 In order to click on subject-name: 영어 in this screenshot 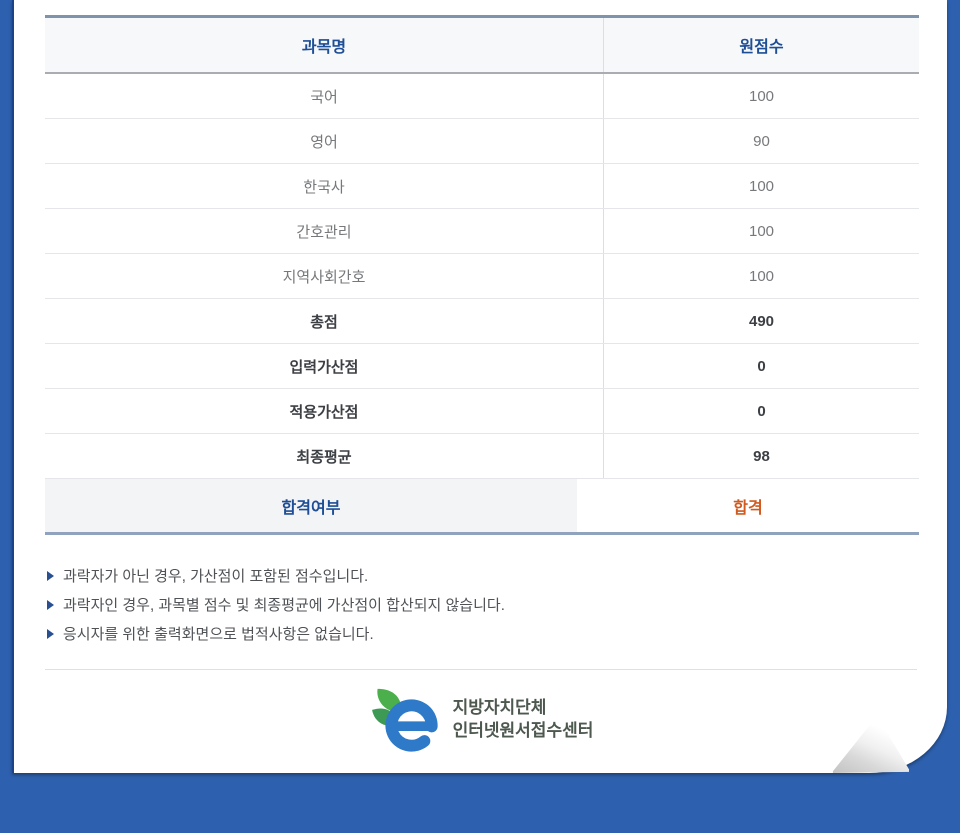, I will do `click(324, 141)`.